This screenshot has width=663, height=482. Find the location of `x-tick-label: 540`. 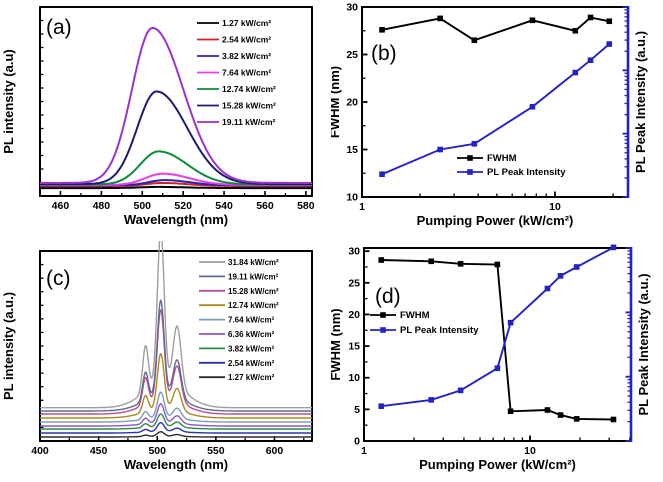

x-tick-label: 540 is located at coordinates (224, 206).